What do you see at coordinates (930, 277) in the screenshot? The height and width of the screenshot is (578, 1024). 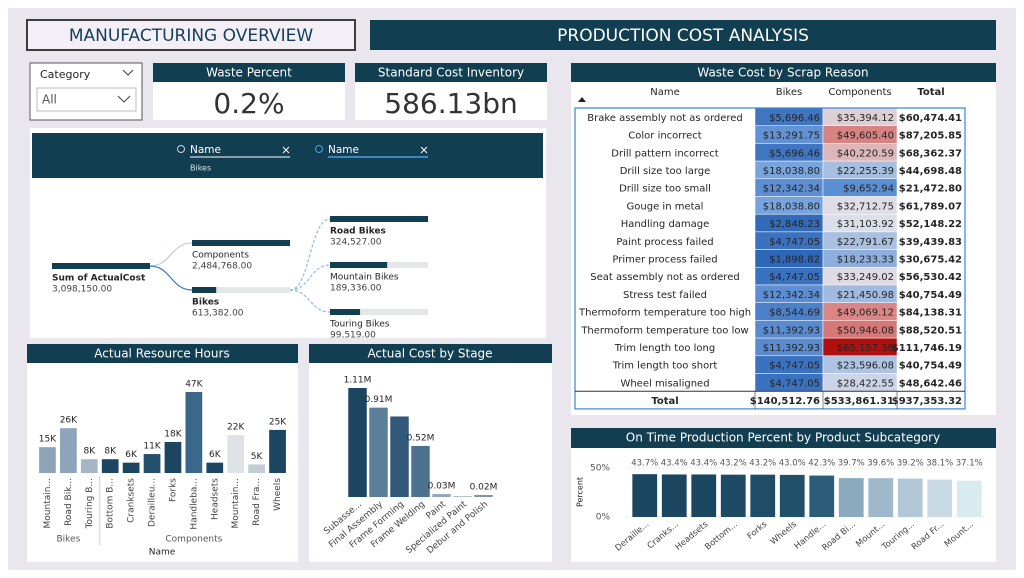 I see `cell: $56,530.42` at bounding box center [930, 277].